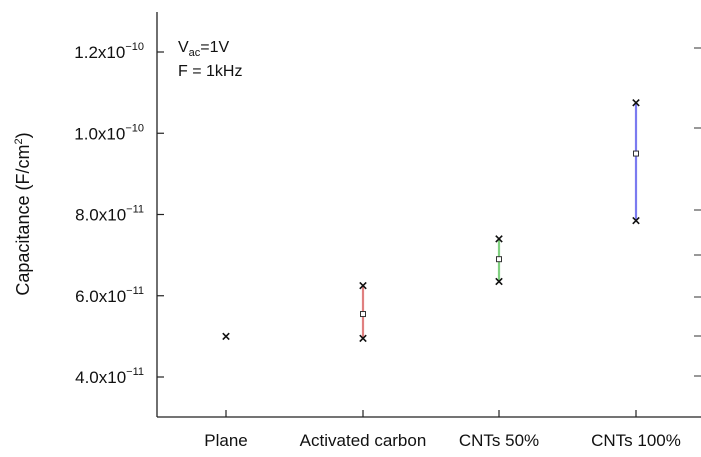 This screenshot has height=457, width=701. What do you see at coordinates (109, 51) in the screenshot?
I see `y-tick-label-4: 1.2x10⁻¹⁰` at bounding box center [109, 51].